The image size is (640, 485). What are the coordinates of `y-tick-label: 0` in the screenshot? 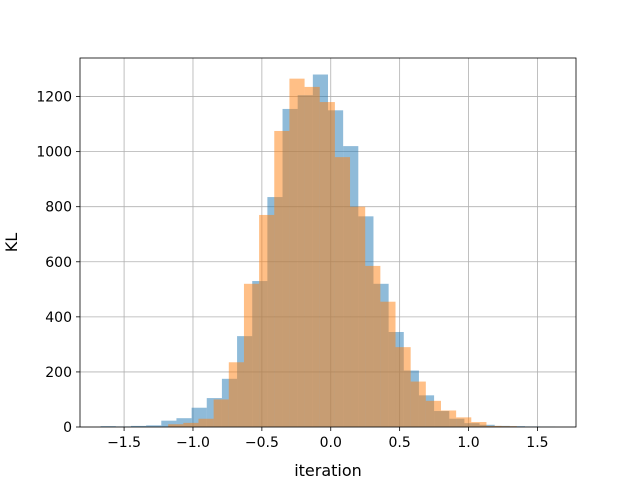 It's located at (67, 428).